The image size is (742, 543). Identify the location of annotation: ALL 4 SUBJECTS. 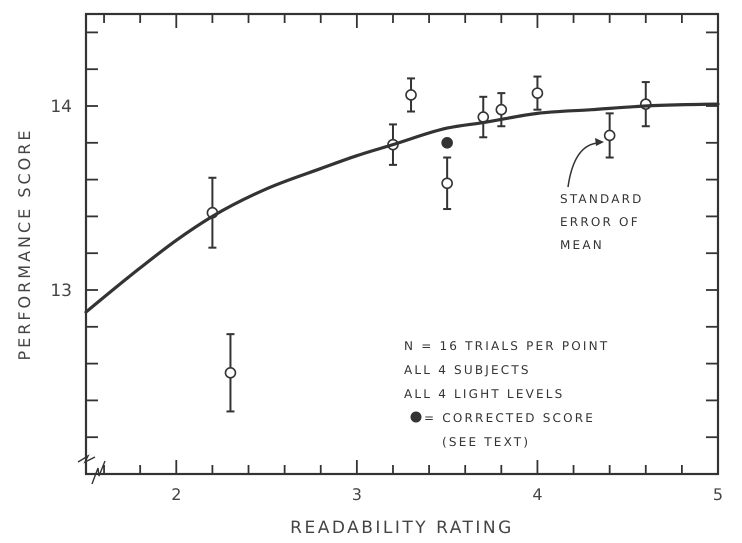
(467, 370).